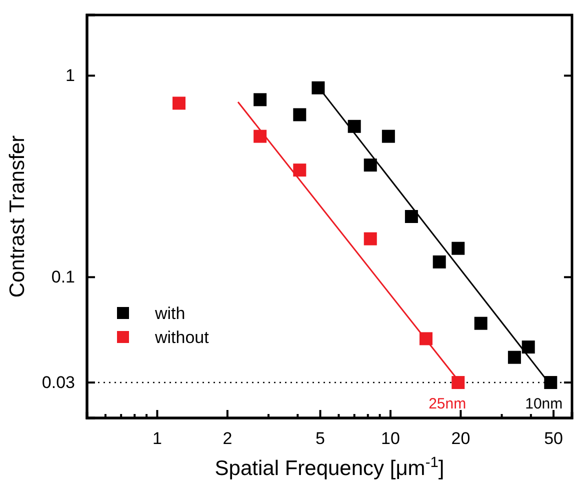 This screenshot has width=586, height=483. Describe the element at coordinates (329, 467) in the screenshot. I see `x-axis-title: Spatial Frequency [μm$^{-1}$]` at that location.